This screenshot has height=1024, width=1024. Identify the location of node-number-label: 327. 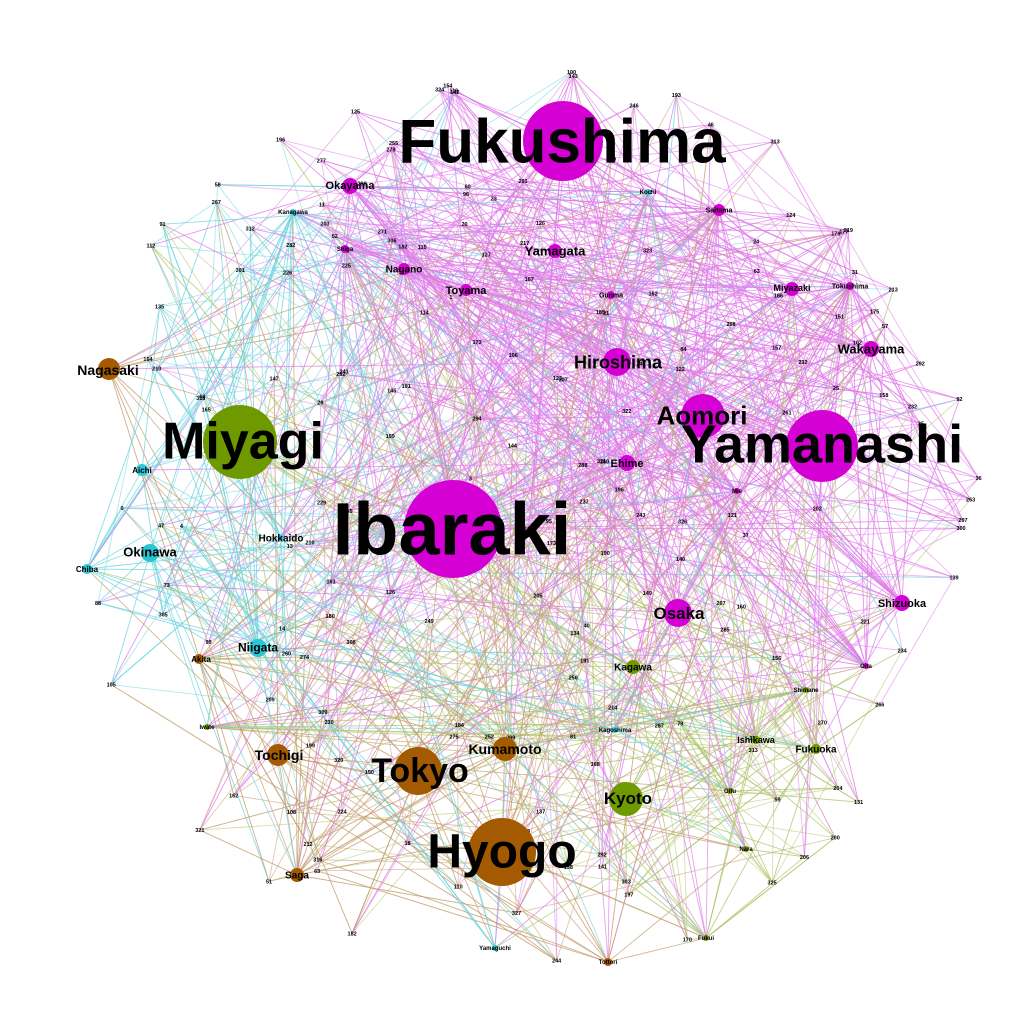
(516, 914).